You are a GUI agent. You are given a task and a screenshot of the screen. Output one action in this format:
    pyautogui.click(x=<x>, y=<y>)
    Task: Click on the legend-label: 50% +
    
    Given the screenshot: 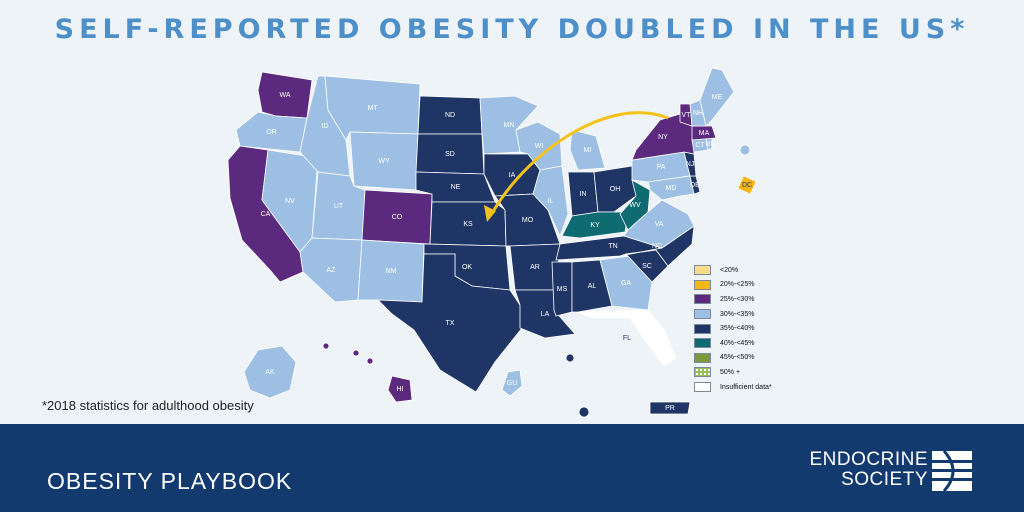 What is the action you would take?
    pyautogui.click(x=730, y=372)
    